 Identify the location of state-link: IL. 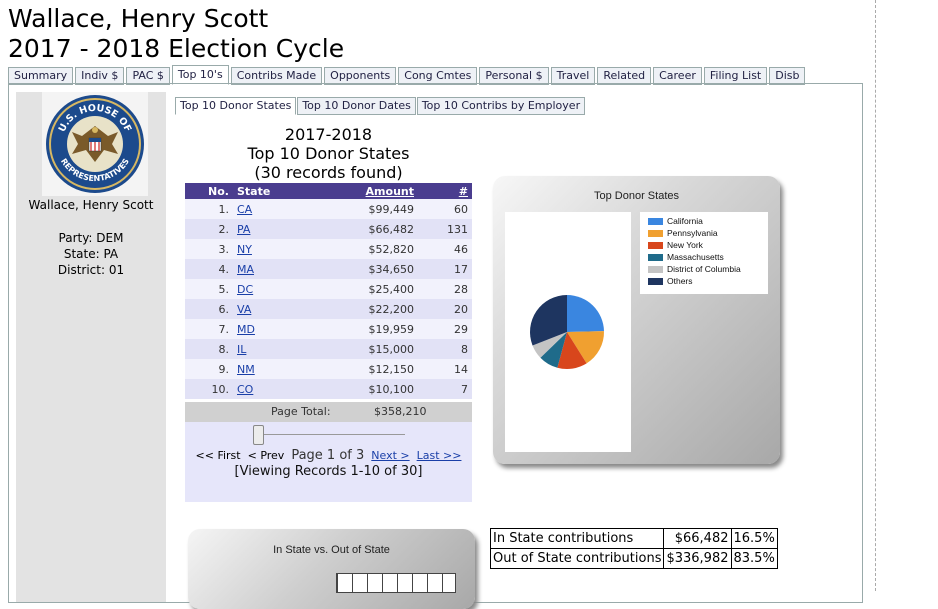
(242, 349).